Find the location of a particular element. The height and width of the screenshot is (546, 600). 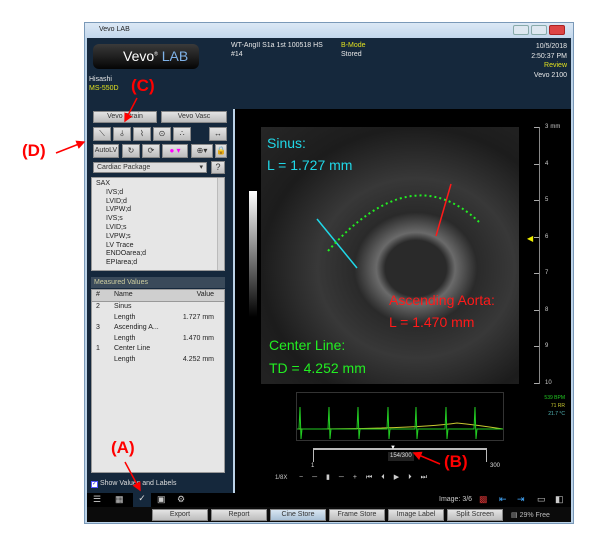

slower-button: − is located at coordinates (306, 477).